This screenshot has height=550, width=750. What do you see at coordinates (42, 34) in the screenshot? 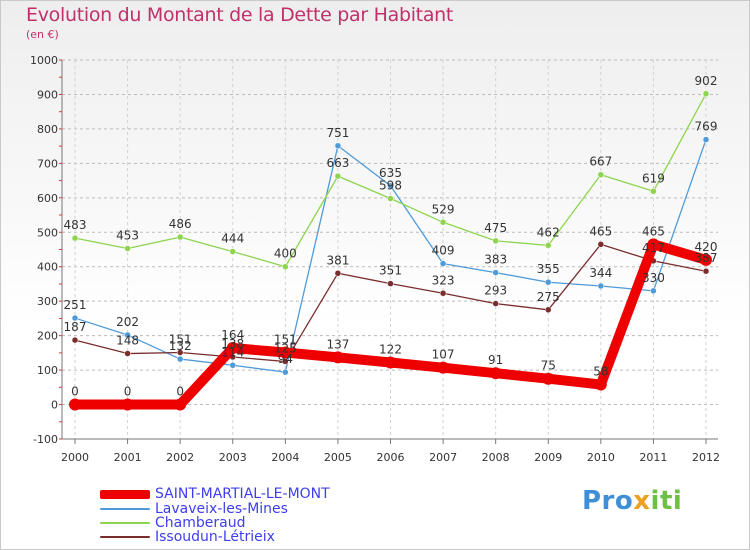
I see `chart-subtitle: (en €)` at bounding box center [42, 34].